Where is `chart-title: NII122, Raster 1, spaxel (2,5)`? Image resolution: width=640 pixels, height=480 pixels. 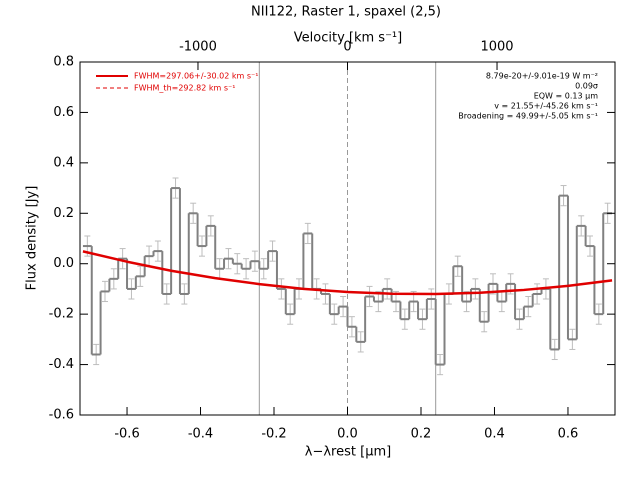 chart-title: NII122, Raster 1, spaxel (2,5) is located at coordinates (346, 12).